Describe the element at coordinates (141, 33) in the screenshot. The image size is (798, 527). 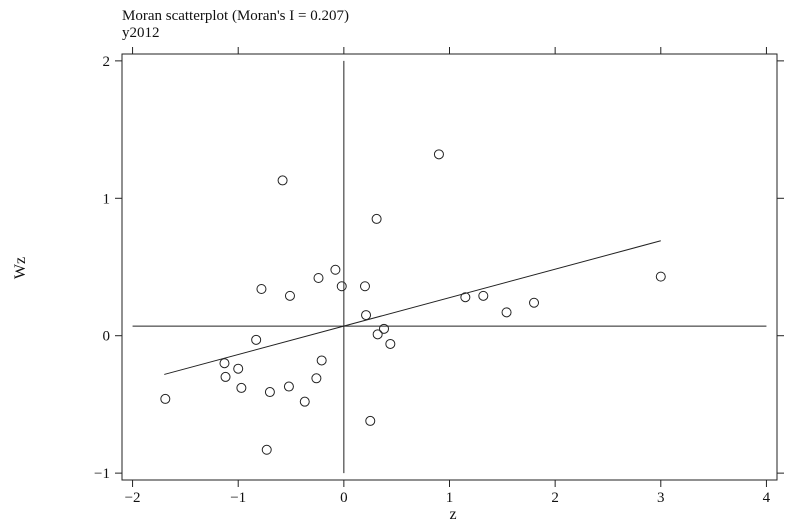
I see `chart-subtitle: y2012` at that location.